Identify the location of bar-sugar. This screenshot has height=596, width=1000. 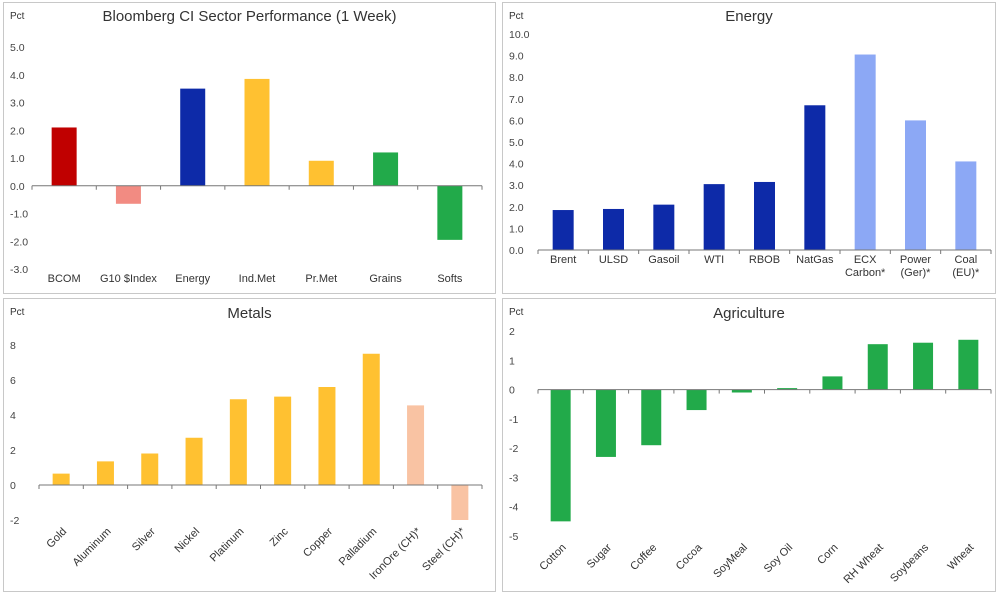
(605, 423).